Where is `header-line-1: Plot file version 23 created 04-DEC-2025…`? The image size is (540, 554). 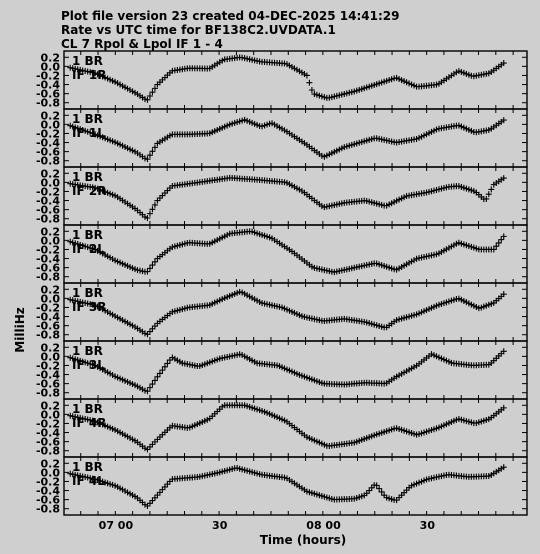
header-line-1: Plot file version 23 created 04-DEC-2025… is located at coordinates (230, 16).